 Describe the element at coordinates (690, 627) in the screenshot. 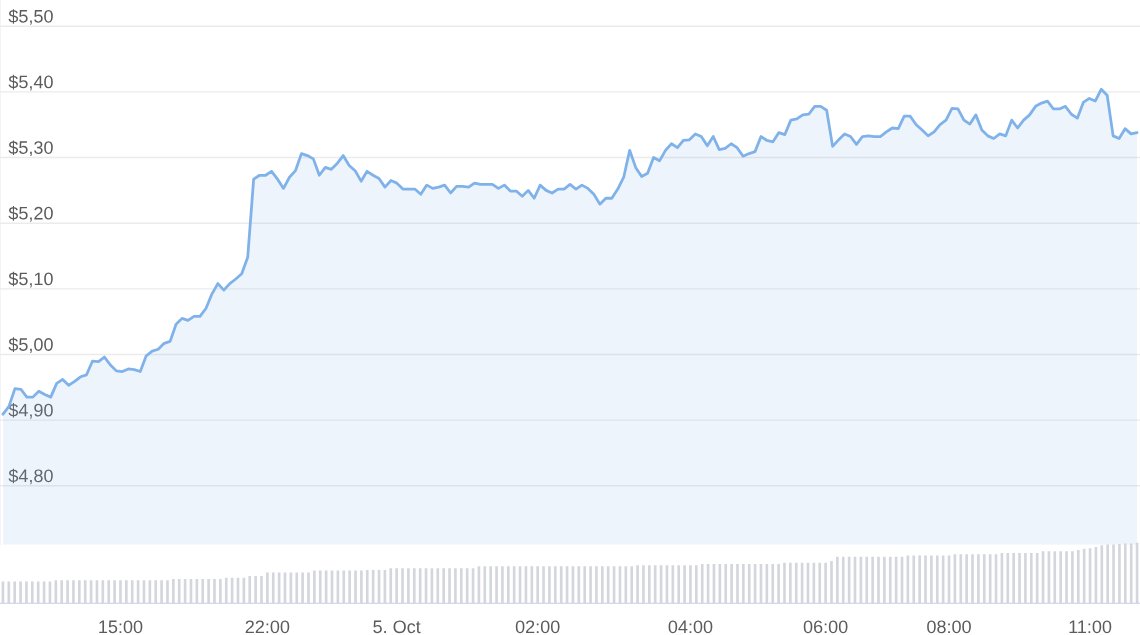

I see `x-tick-label: 04:00` at that location.